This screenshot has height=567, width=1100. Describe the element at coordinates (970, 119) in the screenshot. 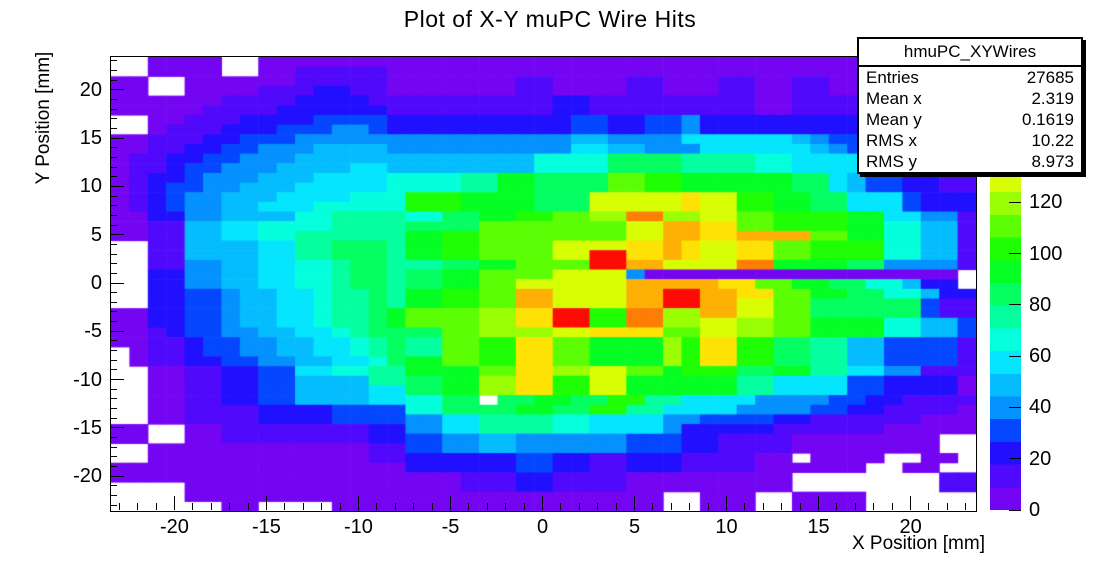

I see `stat-row-mean-y: Mean y 0.1619` at that location.